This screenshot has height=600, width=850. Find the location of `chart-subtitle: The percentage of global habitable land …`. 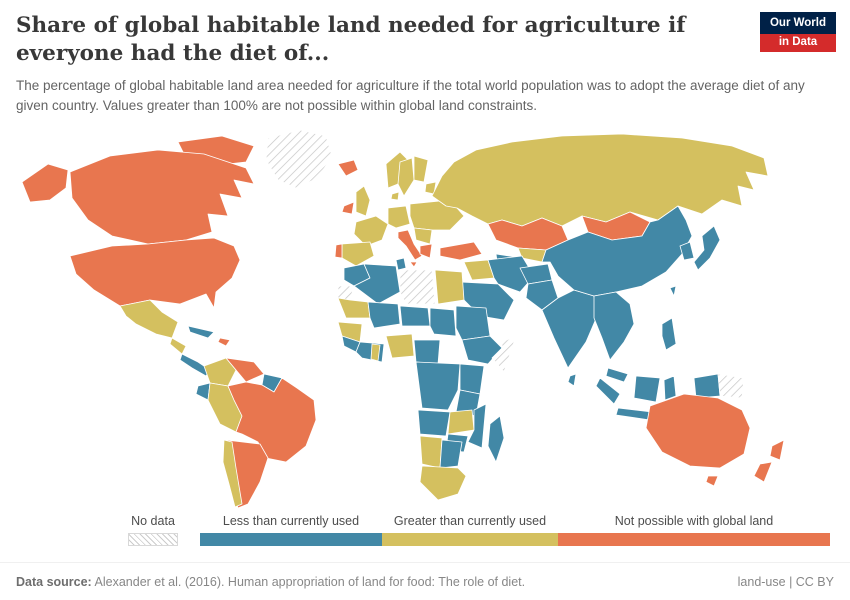

chart-subtitle: The percentage of global habitable land … is located at coordinates (410, 95).